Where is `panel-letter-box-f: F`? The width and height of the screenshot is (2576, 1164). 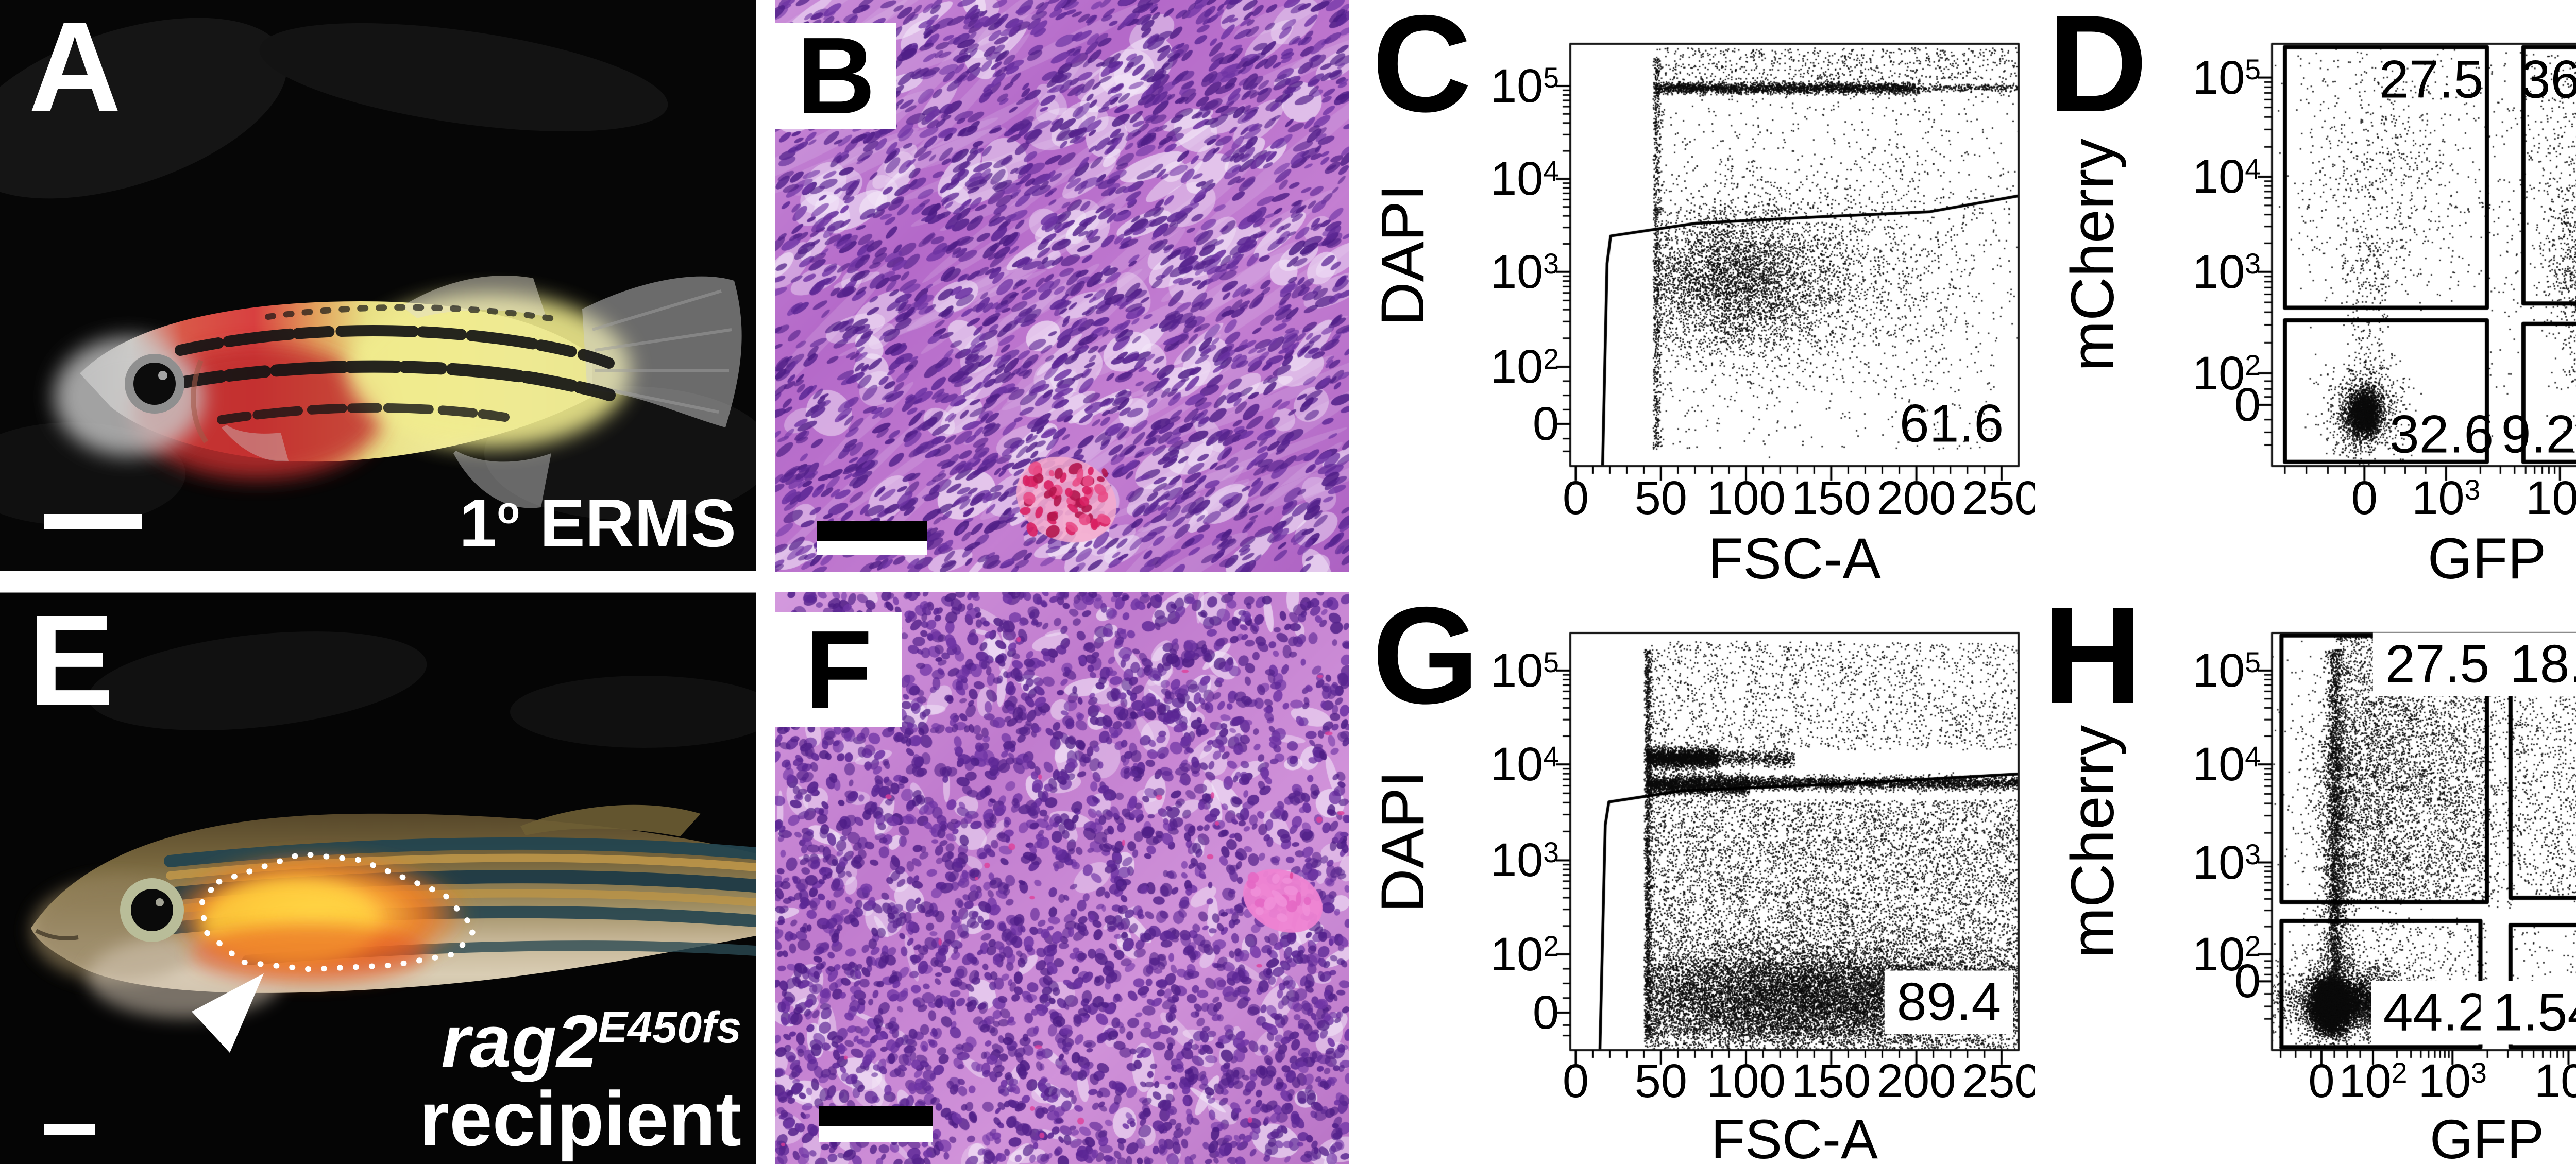
panel-letter-box-f: F is located at coordinates (838, 669).